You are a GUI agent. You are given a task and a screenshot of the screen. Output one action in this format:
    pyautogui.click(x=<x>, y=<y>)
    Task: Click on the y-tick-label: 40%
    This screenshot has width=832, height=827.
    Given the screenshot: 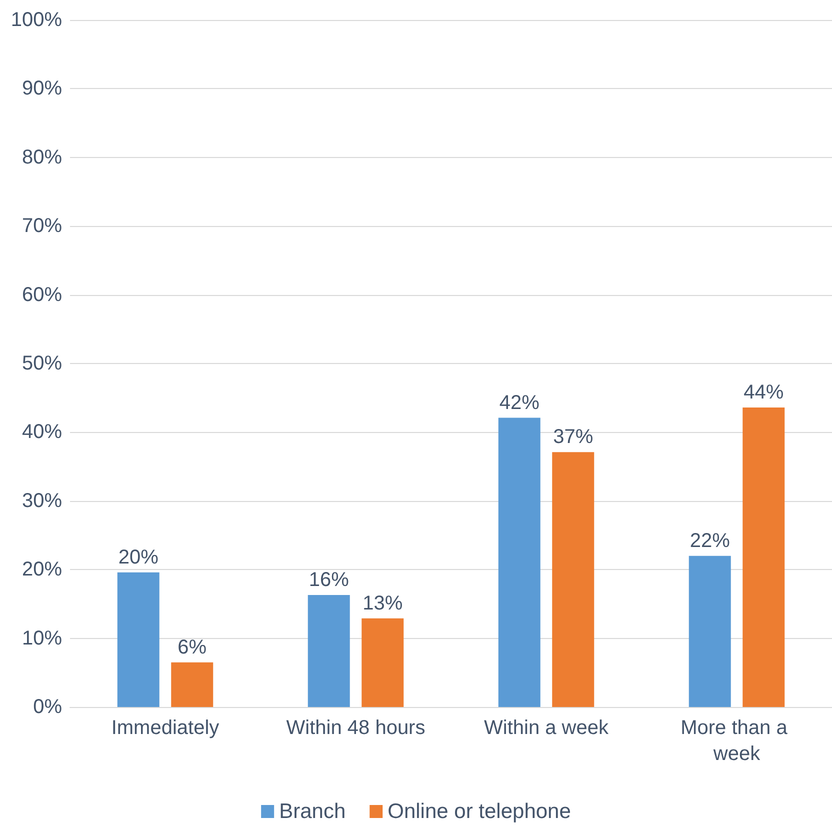 What is the action you would take?
    pyautogui.click(x=42, y=432)
    